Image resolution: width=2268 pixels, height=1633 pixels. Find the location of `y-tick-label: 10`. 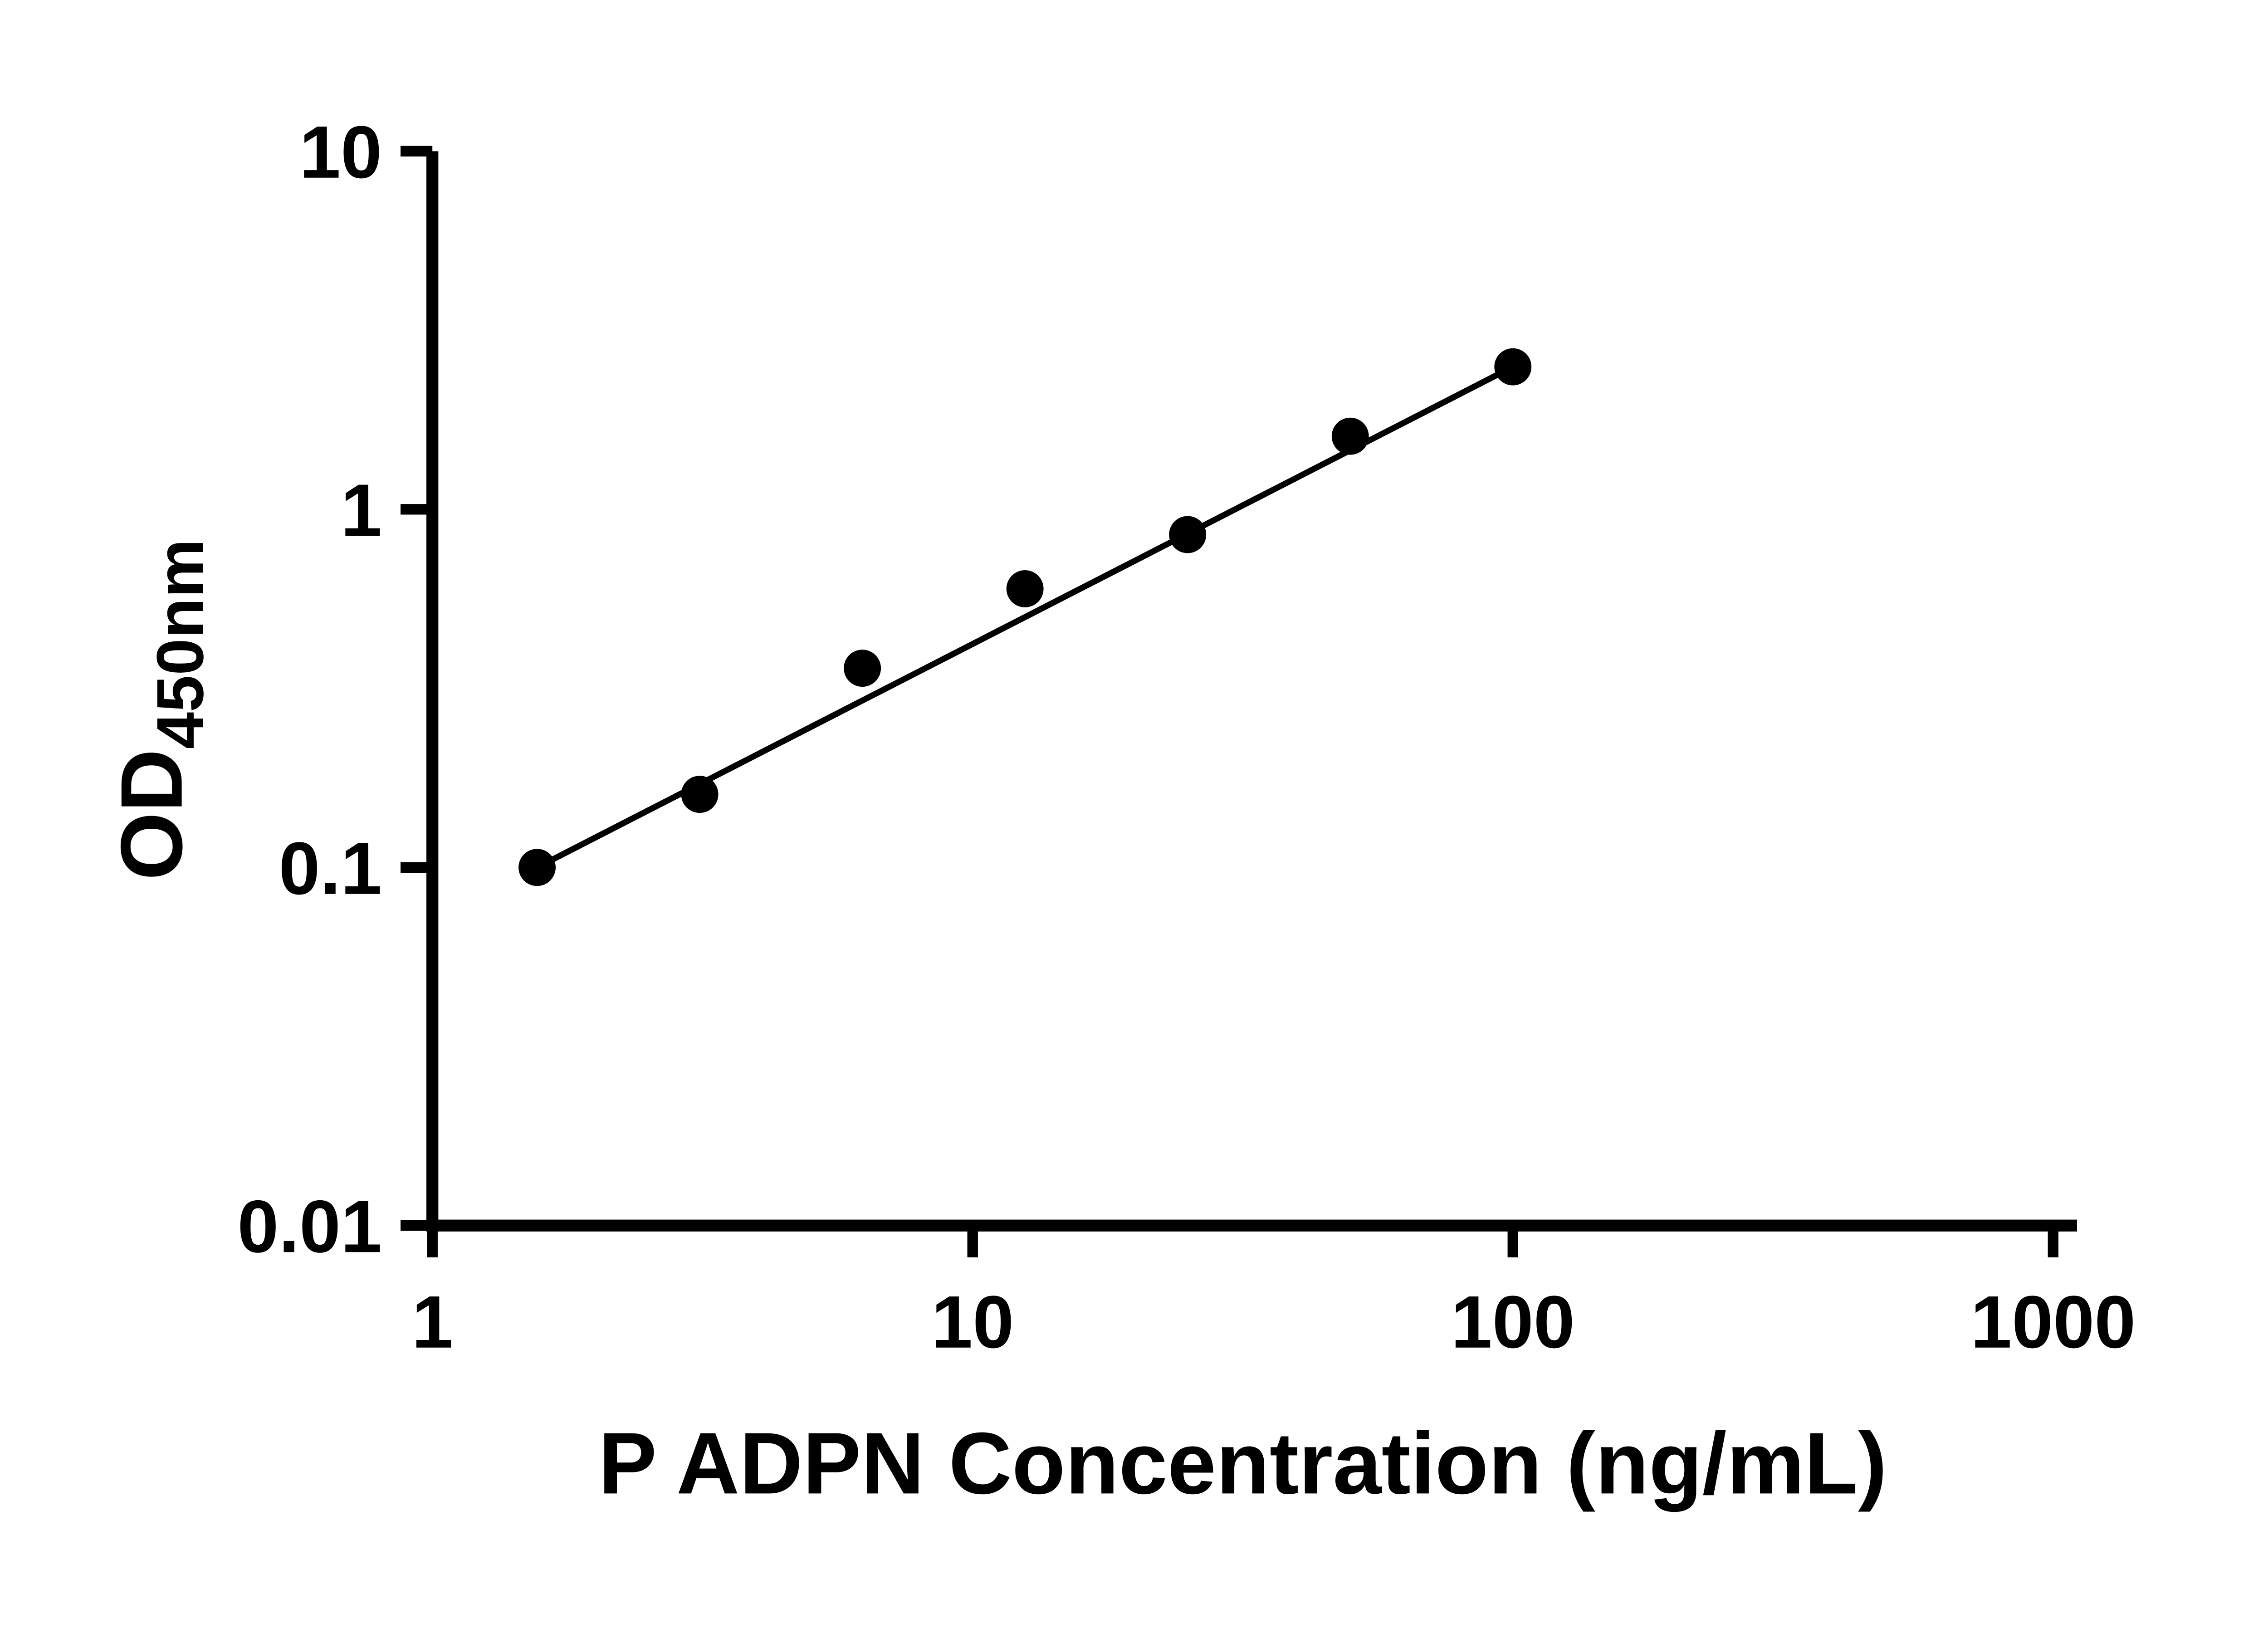

y-tick-label: 10 is located at coordinates (340, 152).